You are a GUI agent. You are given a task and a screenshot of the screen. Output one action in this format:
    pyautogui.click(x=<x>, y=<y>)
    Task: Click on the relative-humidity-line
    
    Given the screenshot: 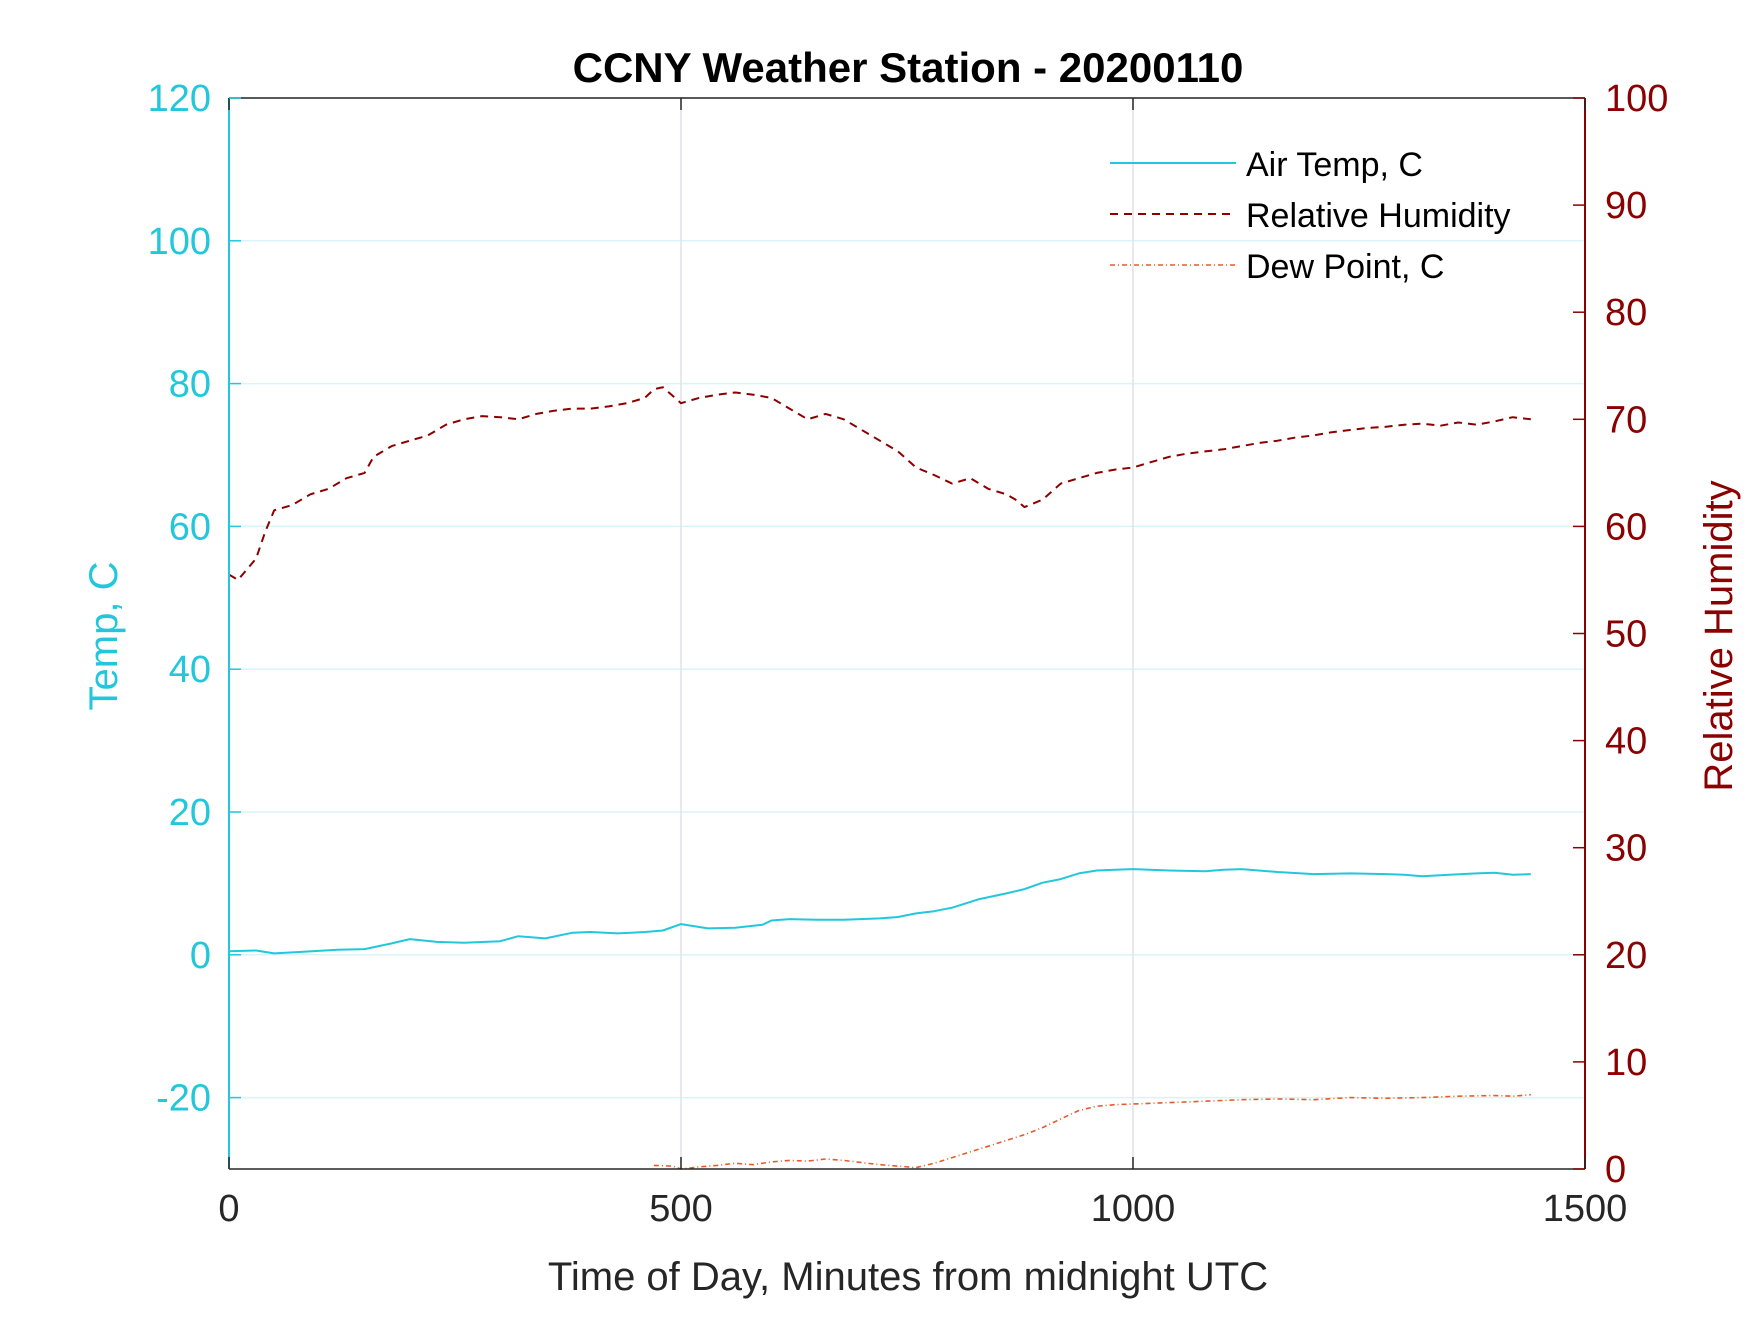 What is the action you would take?
    pyautogui.click(x=879, y=483)
    